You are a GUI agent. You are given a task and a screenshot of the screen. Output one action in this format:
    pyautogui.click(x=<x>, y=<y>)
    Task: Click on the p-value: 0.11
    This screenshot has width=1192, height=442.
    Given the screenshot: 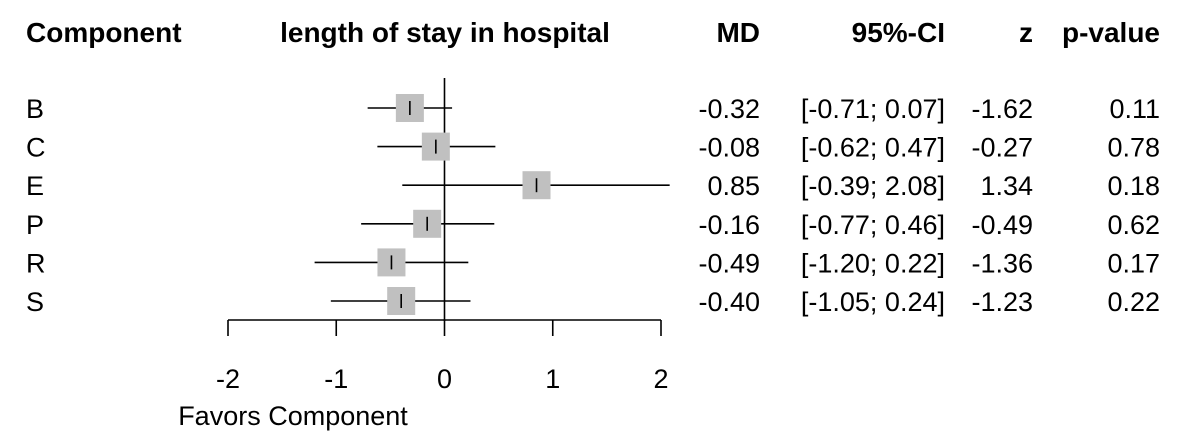 What is the action you would take?
    pyautogui.click(x=1134, y=109)
    